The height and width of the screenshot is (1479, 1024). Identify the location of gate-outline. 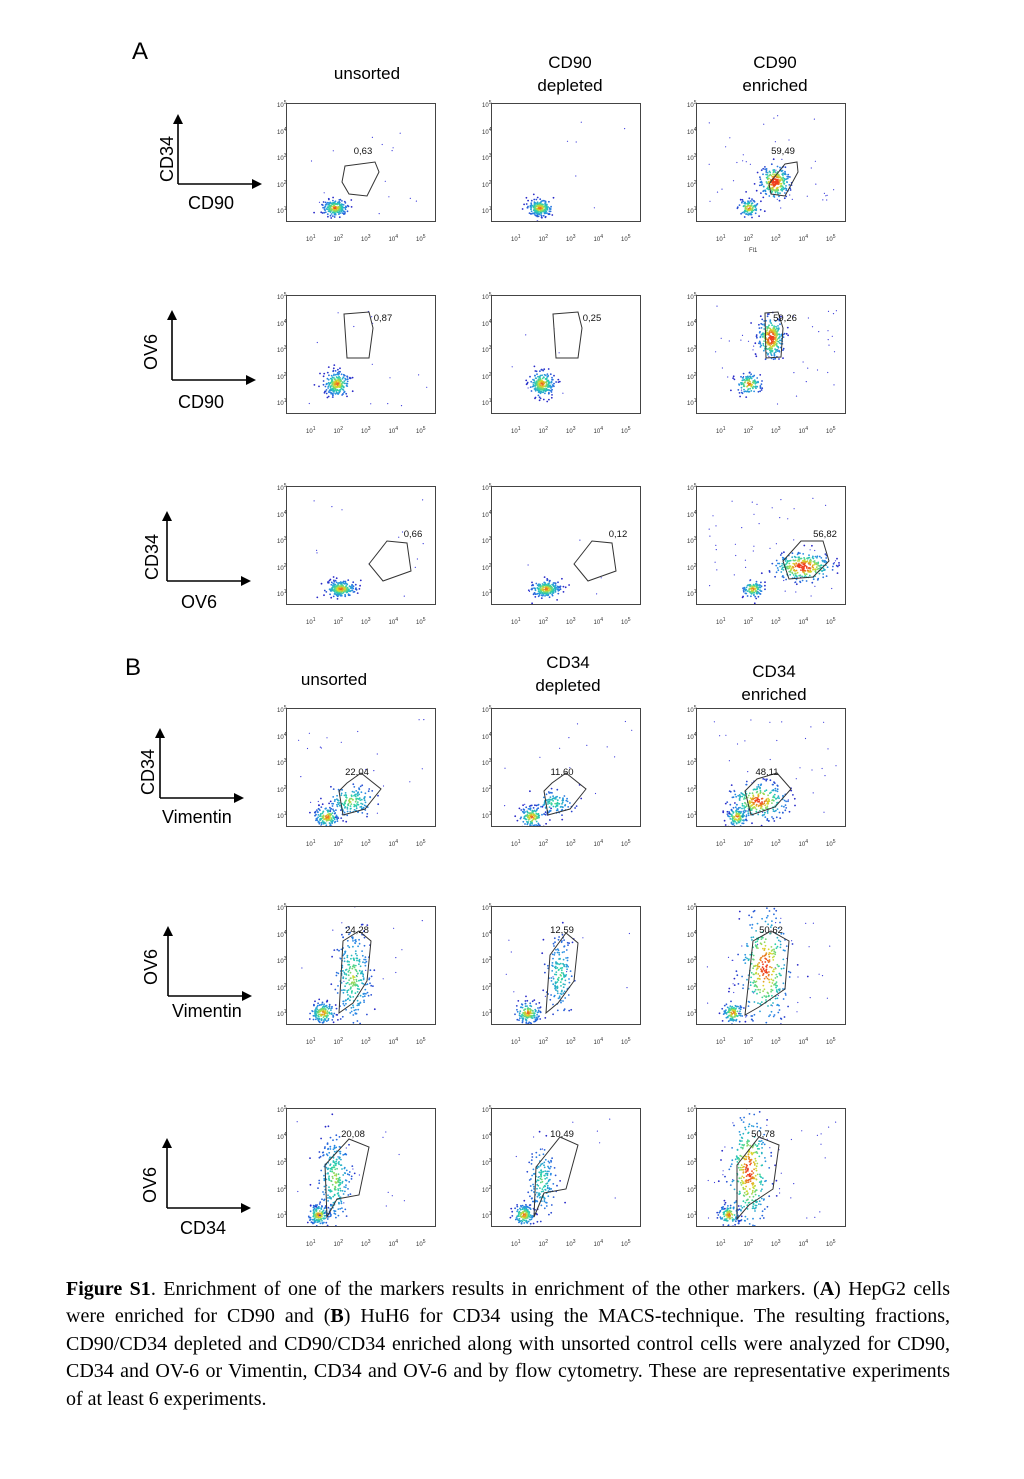
(567, 335).